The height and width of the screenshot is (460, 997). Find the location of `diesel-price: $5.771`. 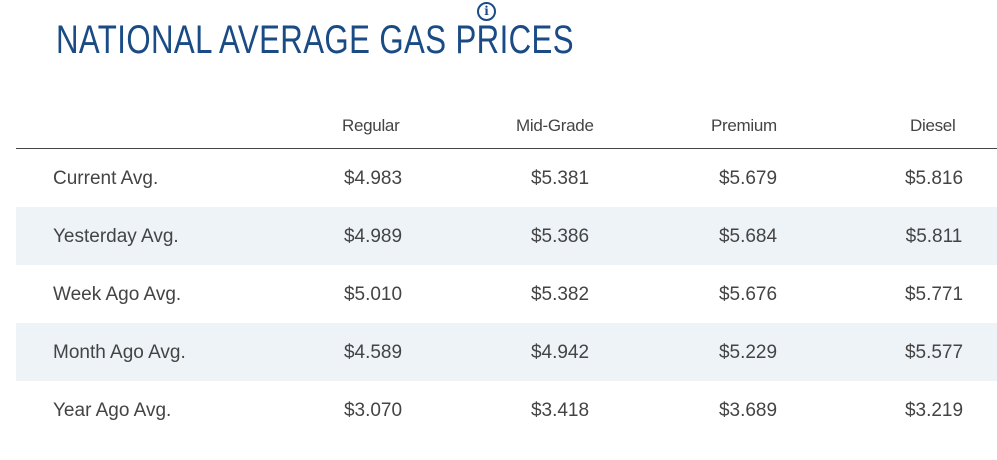

diesel-price: $5.771 is located at coordinates (934, 294).